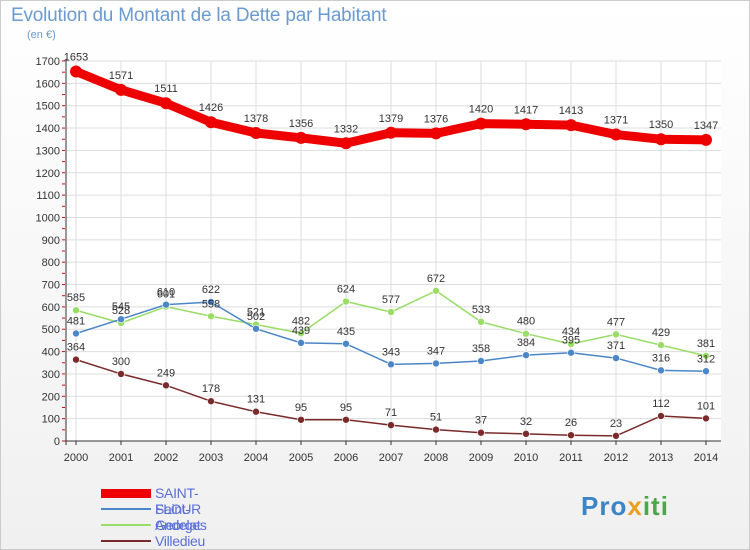 The height and width of the screenshot is (550, 750). Describe the element at coordinates (48, 196) in the screenshot. I see `y-tick-label: 1100` at that location.